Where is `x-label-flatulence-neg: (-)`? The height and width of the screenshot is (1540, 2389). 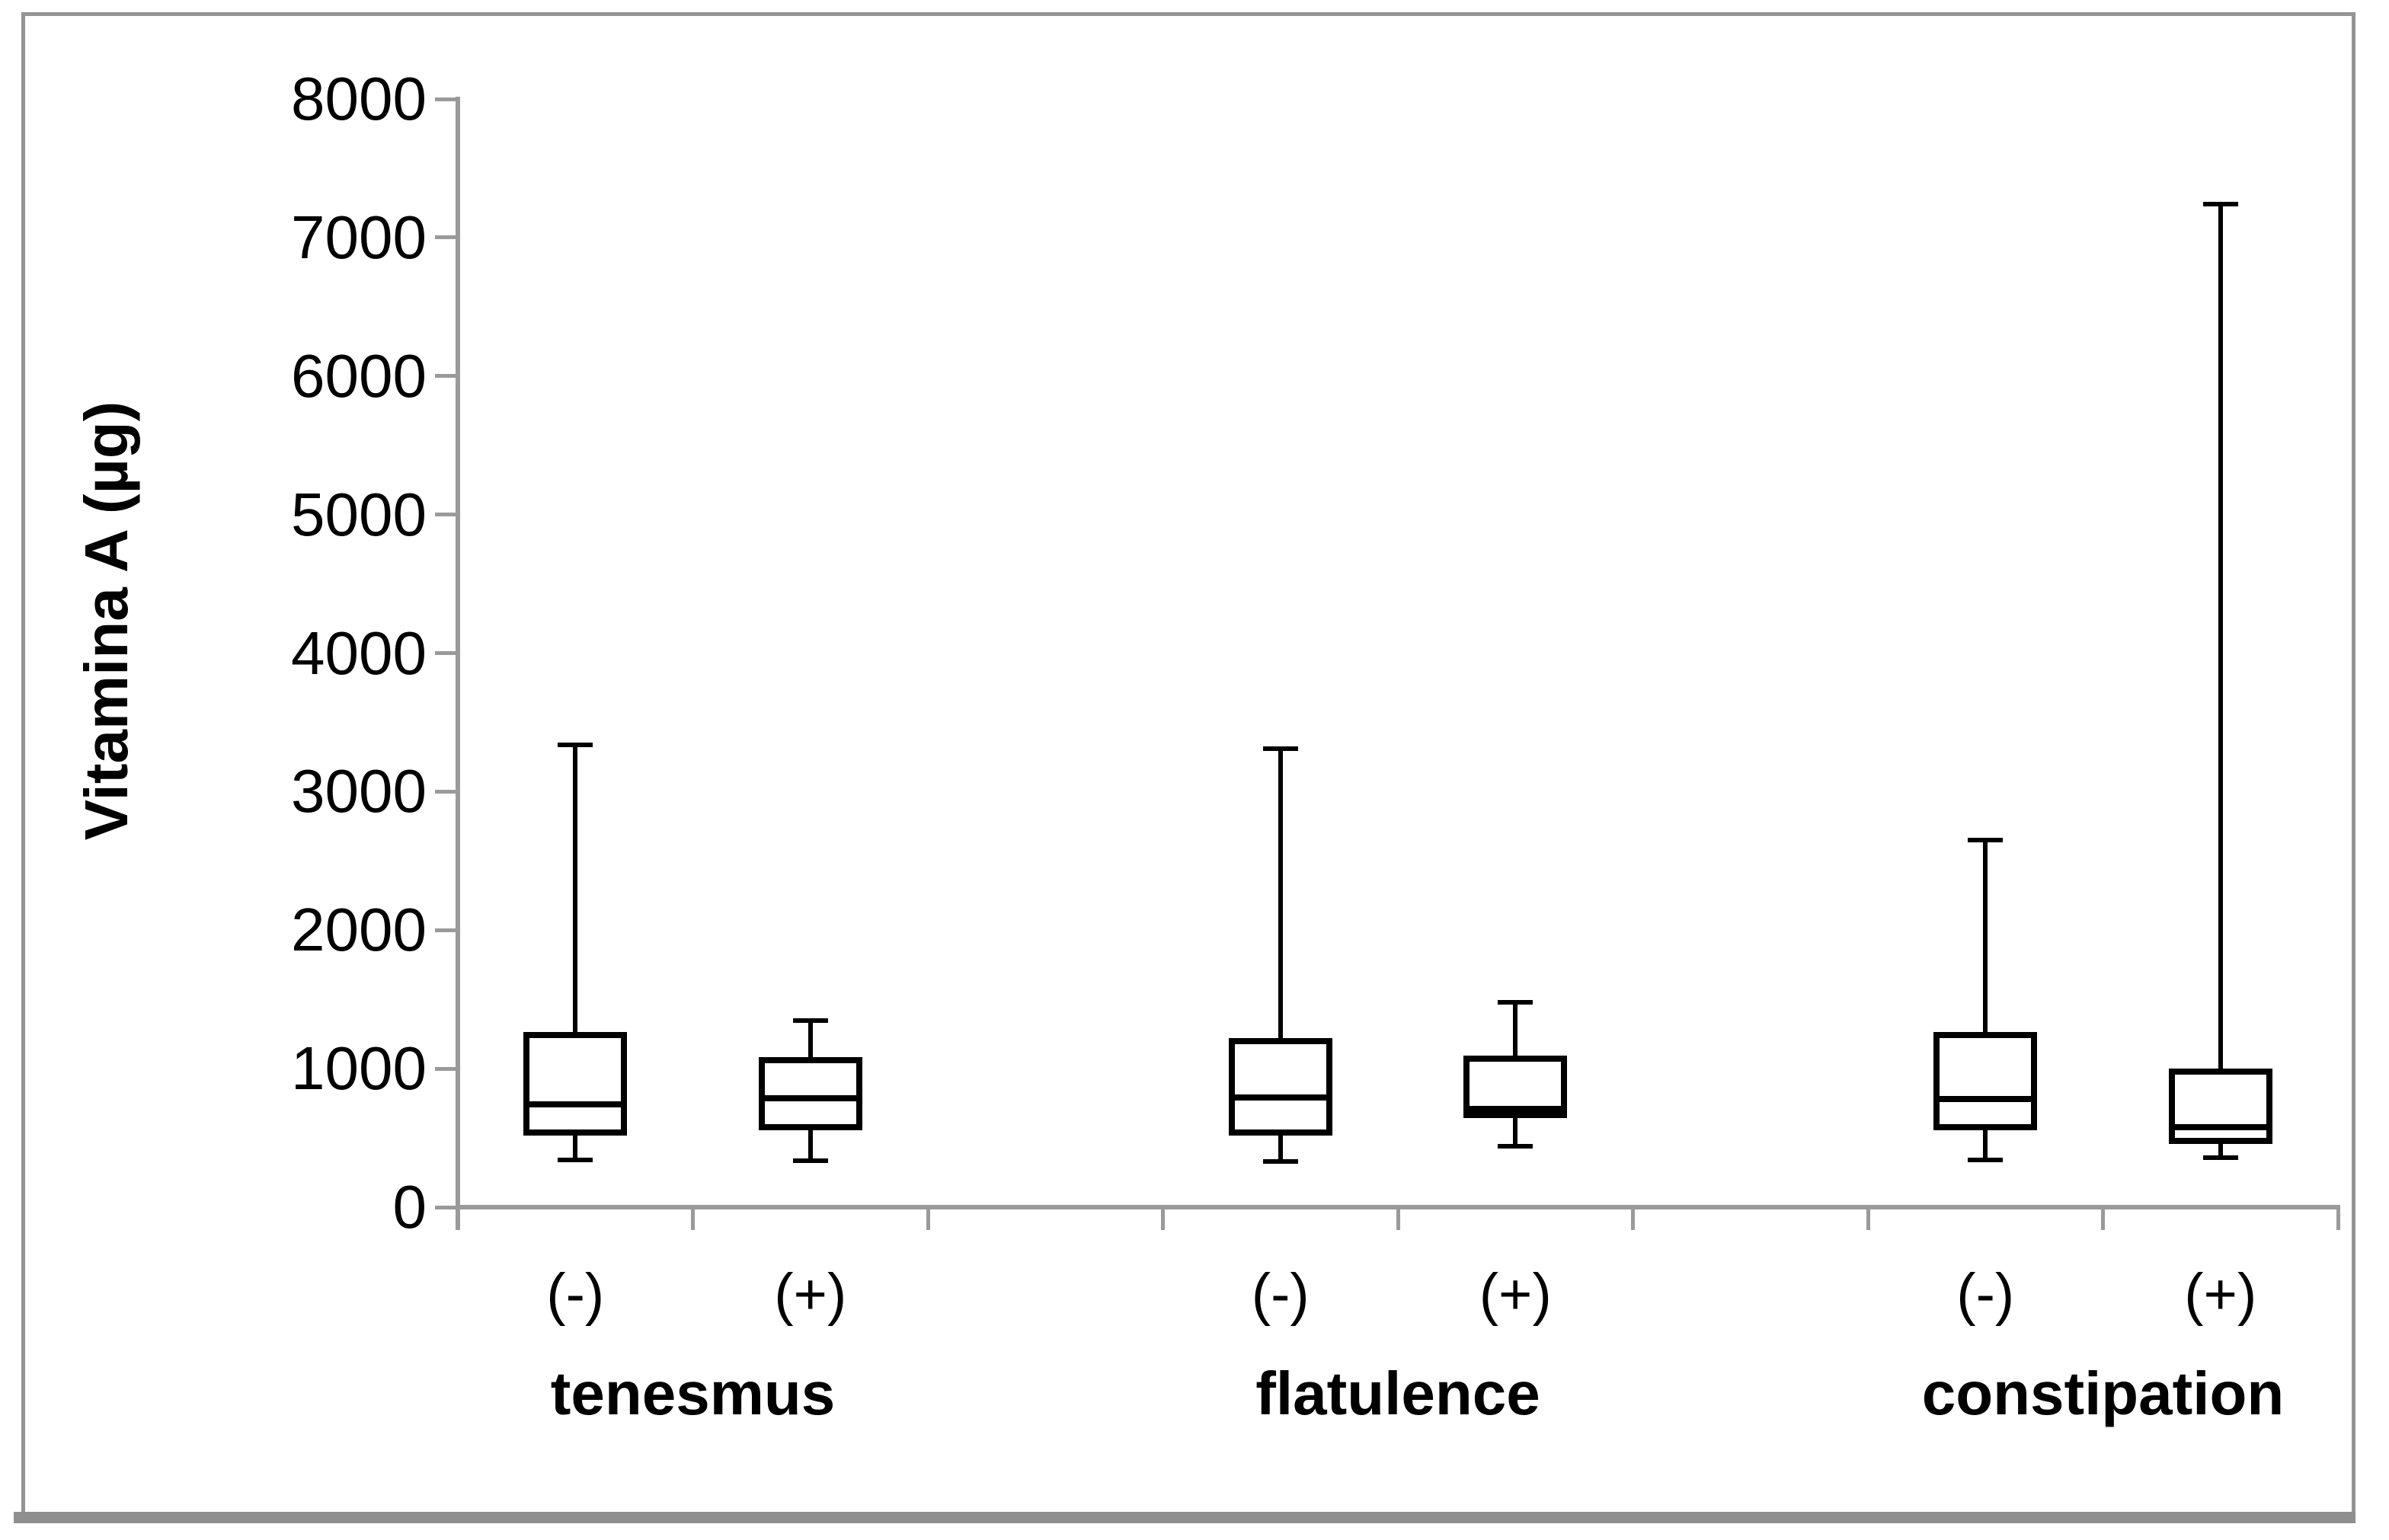 x-label-flatulence-neg: (-) is located at coordinates (1280, 1294).